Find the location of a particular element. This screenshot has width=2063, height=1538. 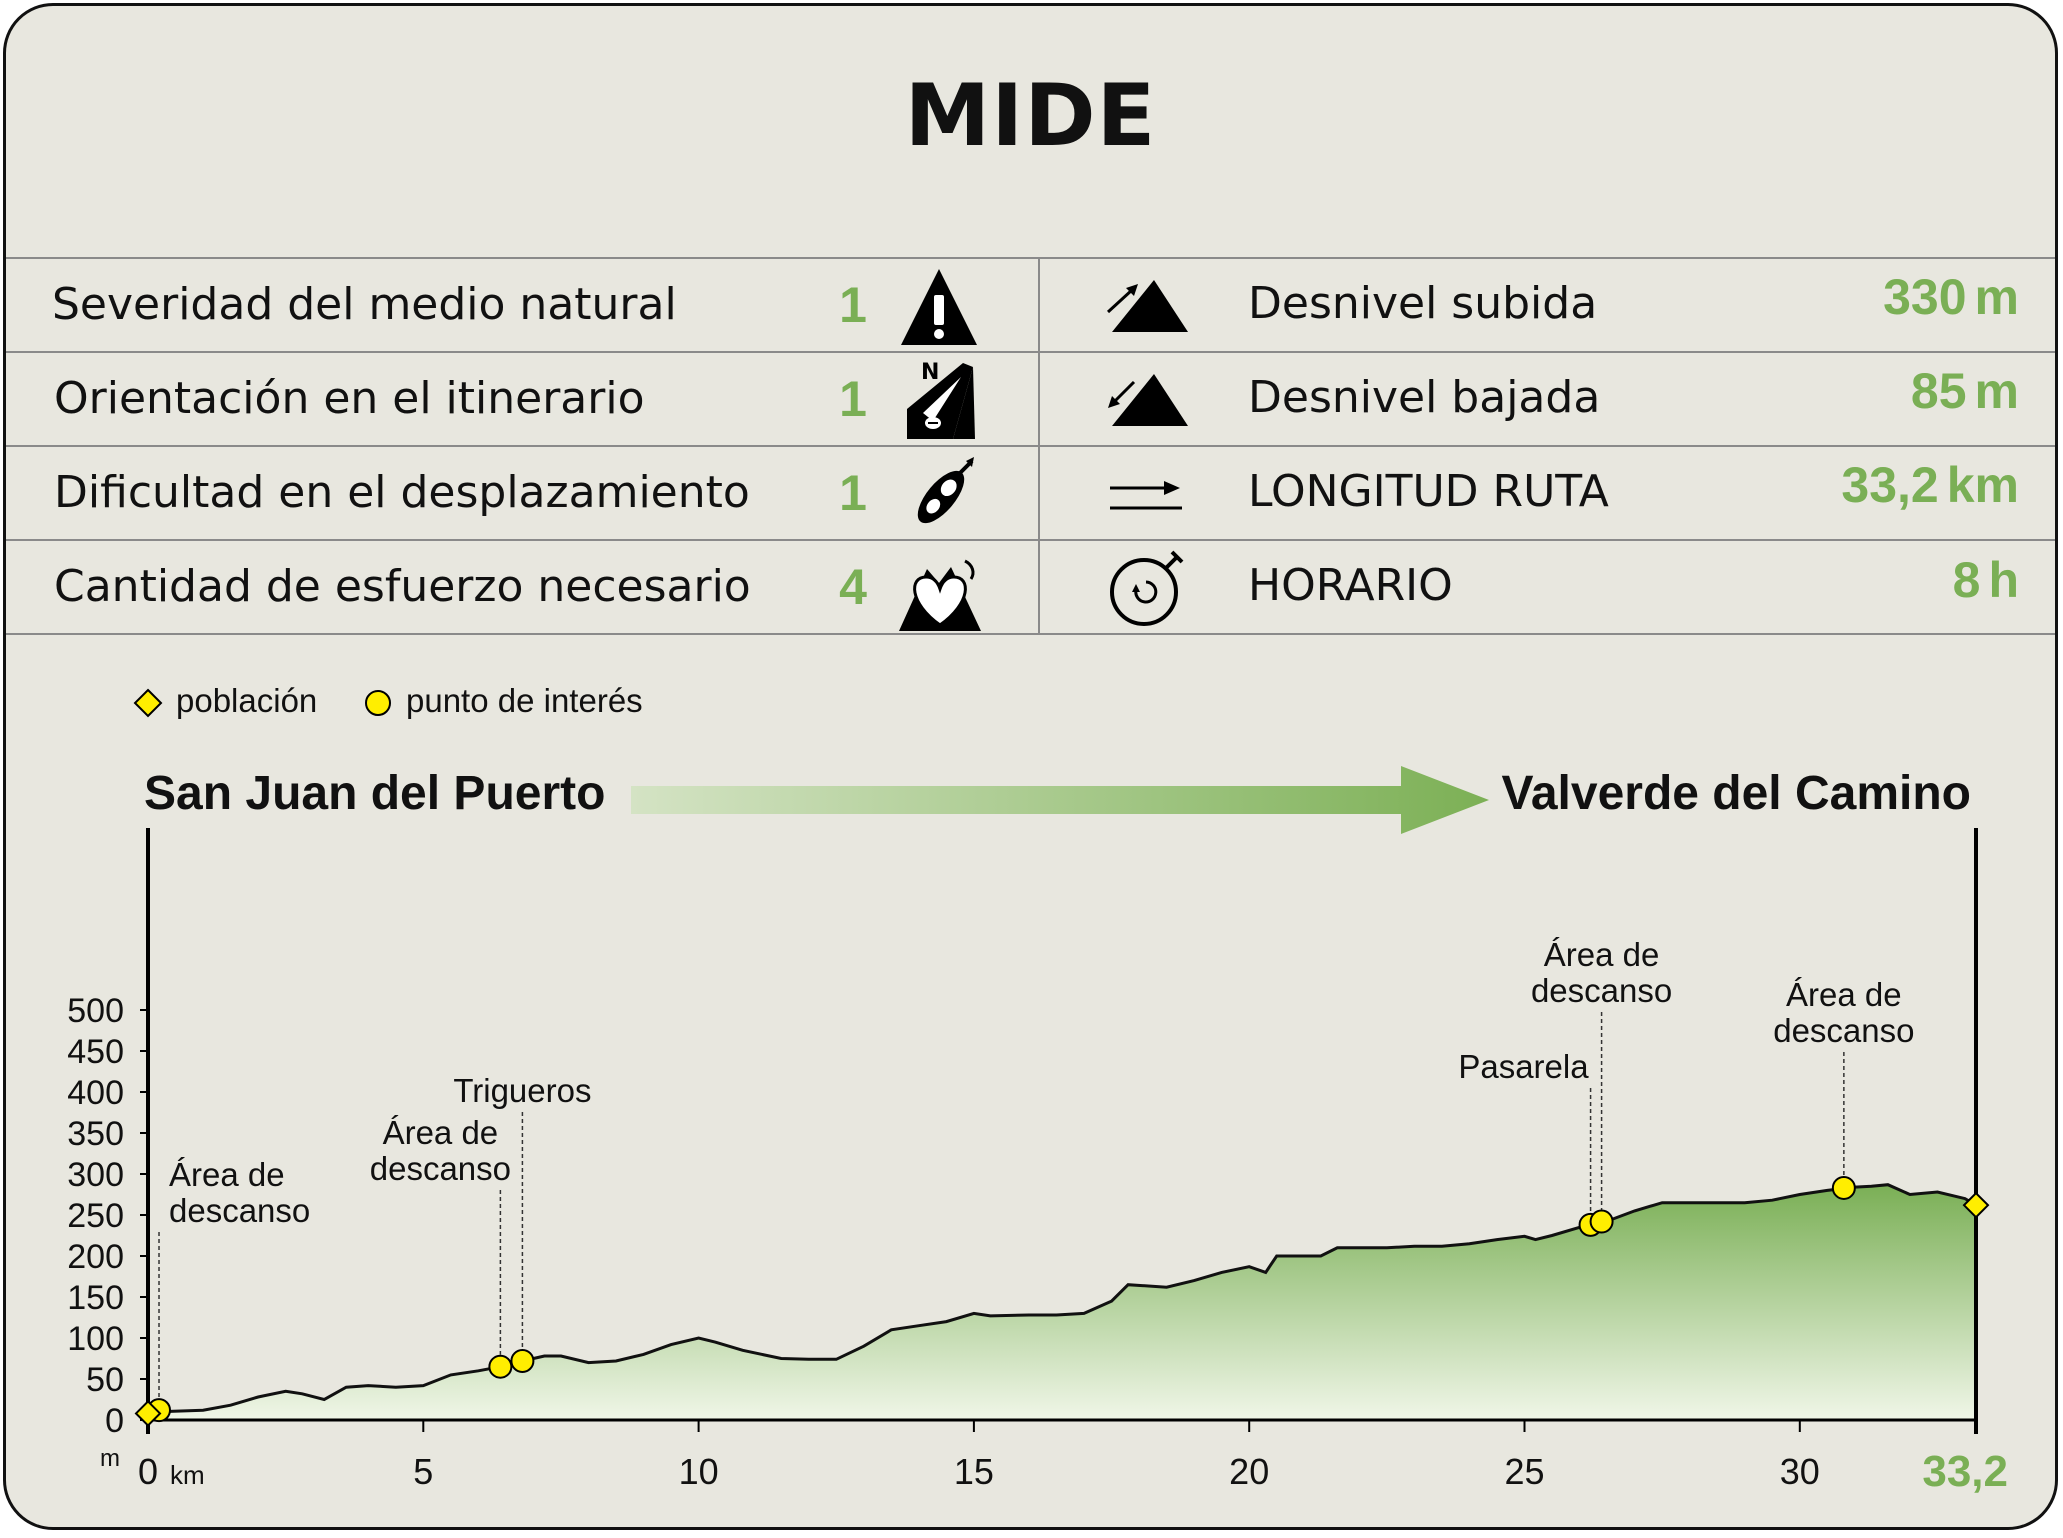

direction-arrow is located at coordinates (1060, 800).